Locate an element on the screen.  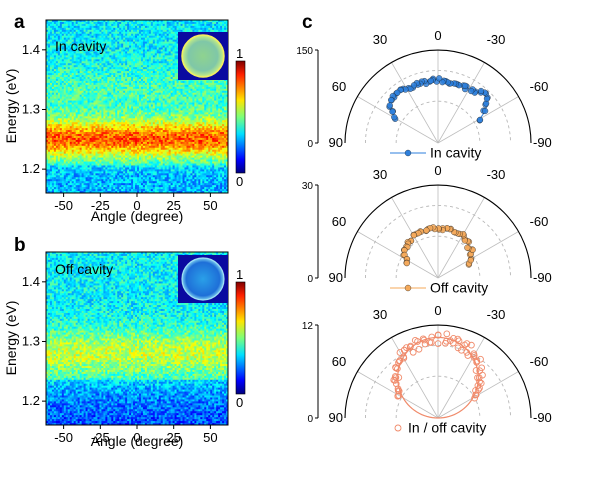
xtick-label: 50 is located at coordinates (210, 437).